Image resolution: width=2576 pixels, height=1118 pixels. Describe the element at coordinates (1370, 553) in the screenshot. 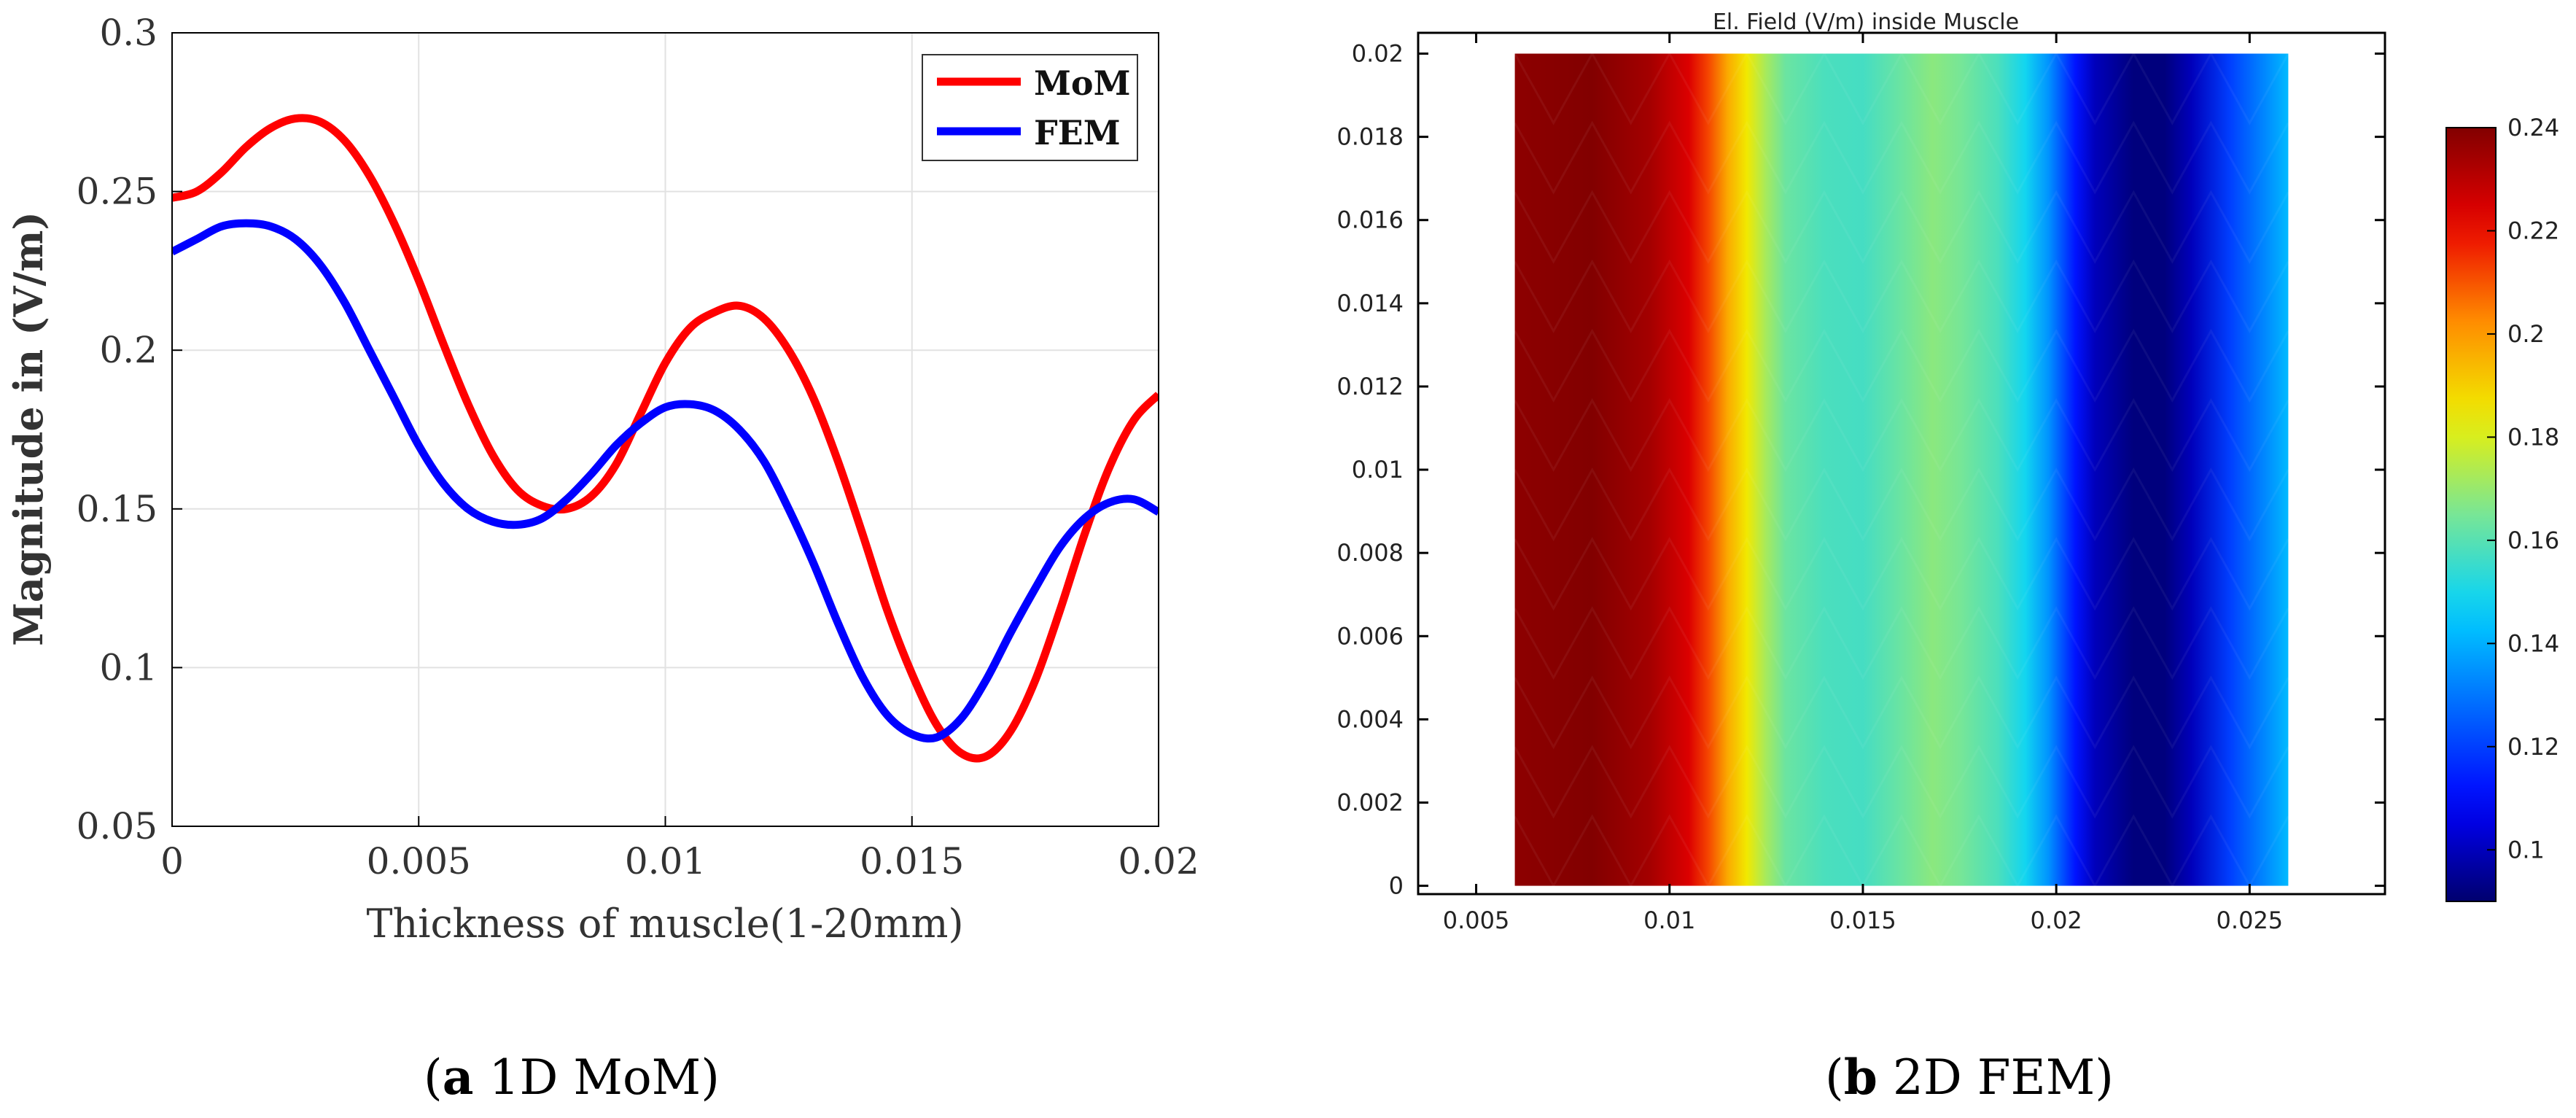

I see `heatmap-y-tick-label: 0.008` at that location.